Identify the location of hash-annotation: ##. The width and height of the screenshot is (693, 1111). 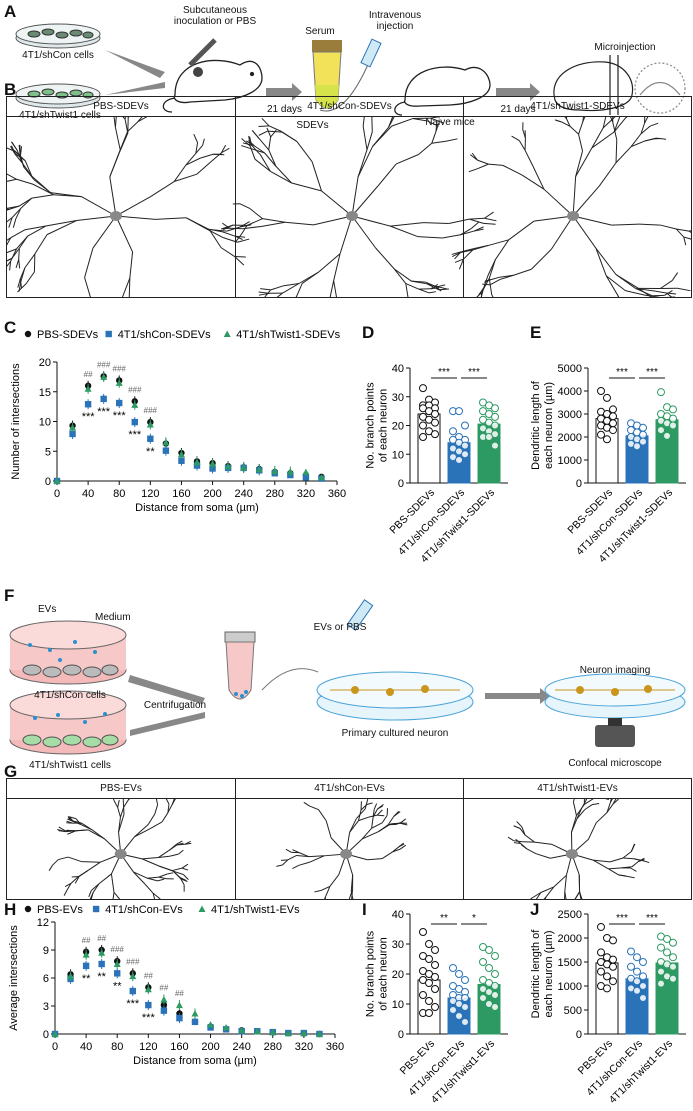
(148, 975).